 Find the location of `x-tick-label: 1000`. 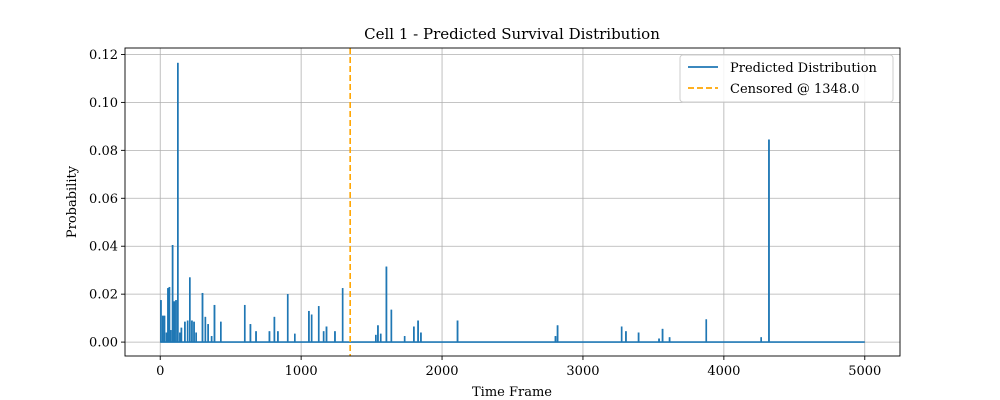

x-tick-label: 1000 is located at coordinates (301, 371).